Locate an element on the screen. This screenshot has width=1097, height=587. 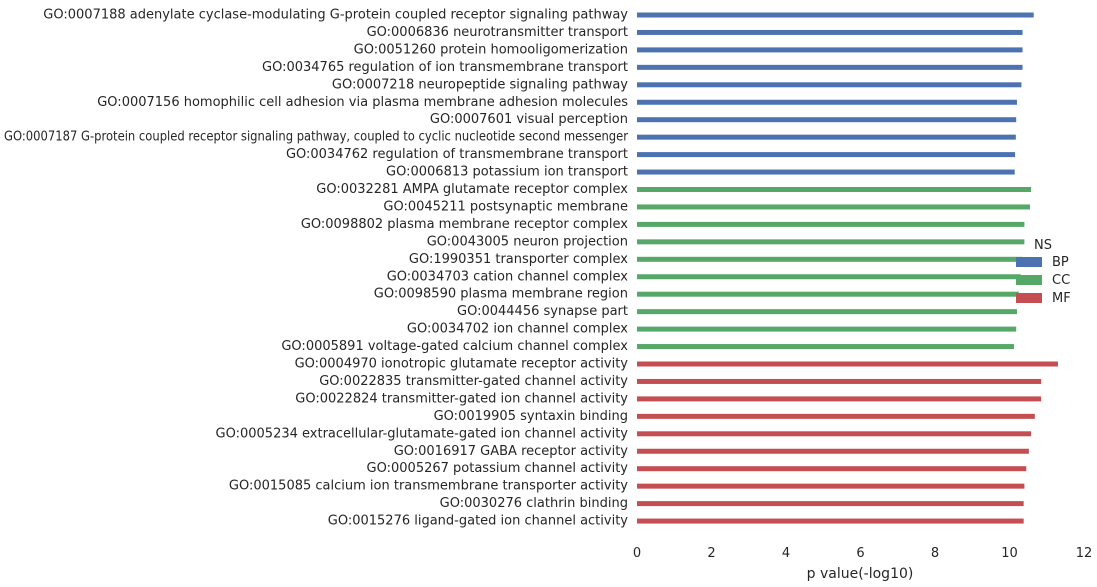
category-label: GO:0043005 neuron projection is located at coordinates (527, 241).